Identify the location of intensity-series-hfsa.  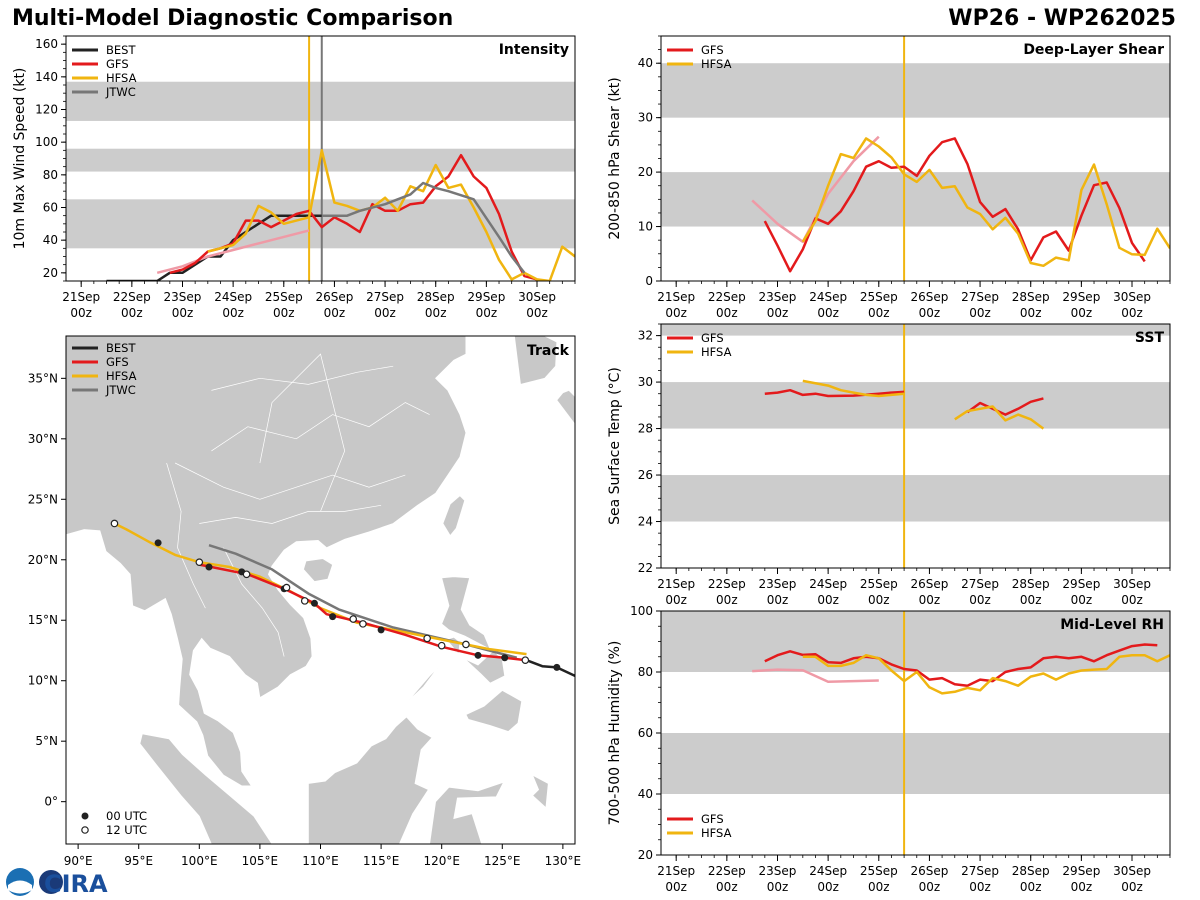
(391, 215).